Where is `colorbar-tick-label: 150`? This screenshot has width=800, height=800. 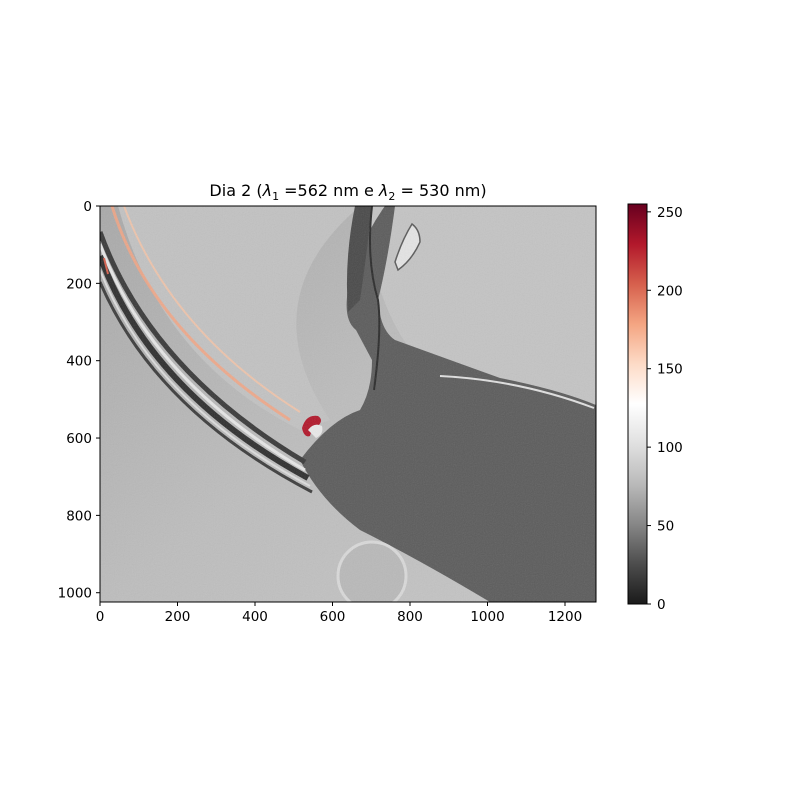 colorbar-tick-label: 150 is located at coordinates (670, 370).